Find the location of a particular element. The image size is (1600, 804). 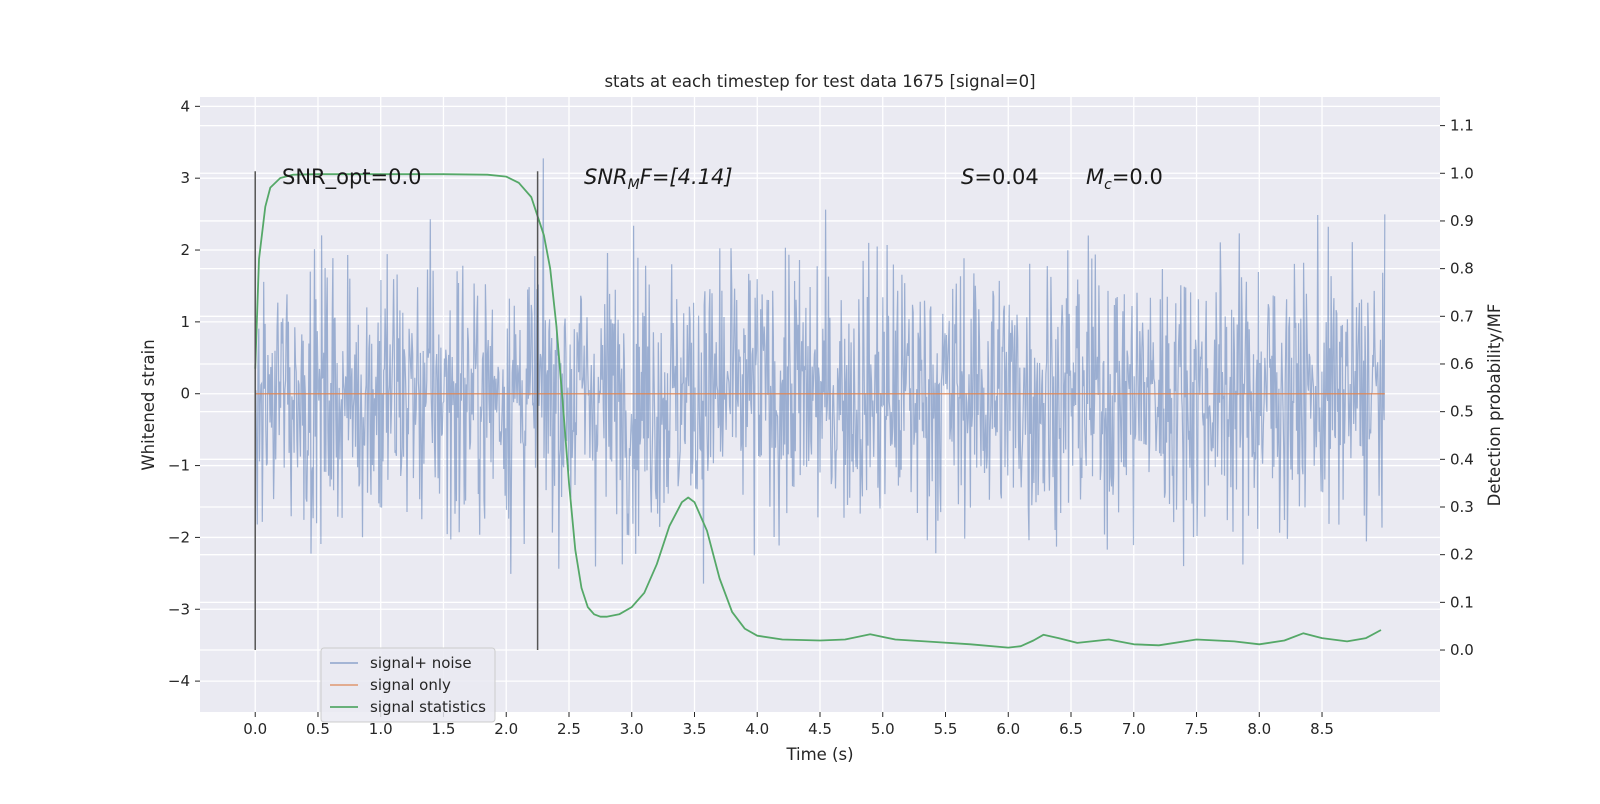

annotation-snr-mf-main: SNR is located at coordinates (606, 177).